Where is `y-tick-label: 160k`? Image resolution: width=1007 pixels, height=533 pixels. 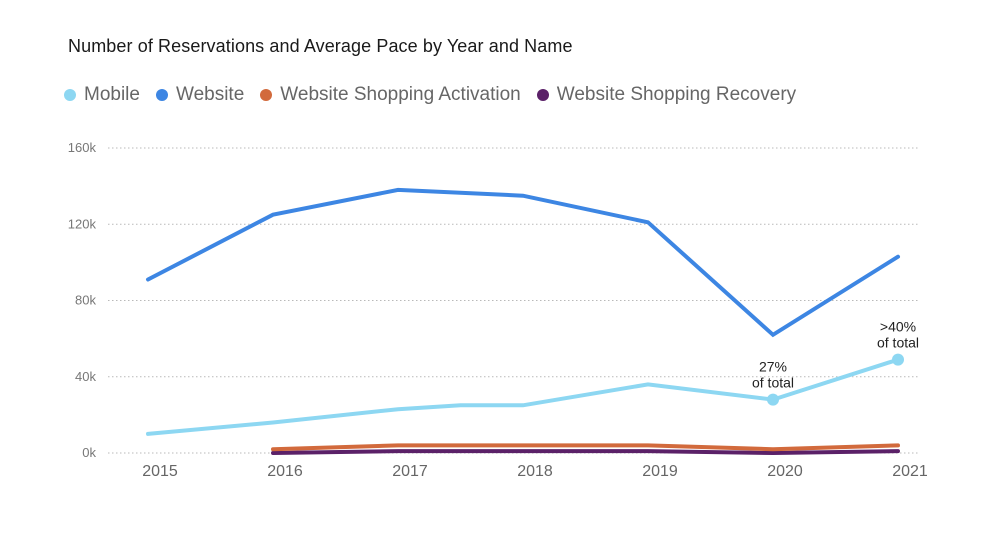
y-tick-label: 160k is located at coordinates (82, 147).